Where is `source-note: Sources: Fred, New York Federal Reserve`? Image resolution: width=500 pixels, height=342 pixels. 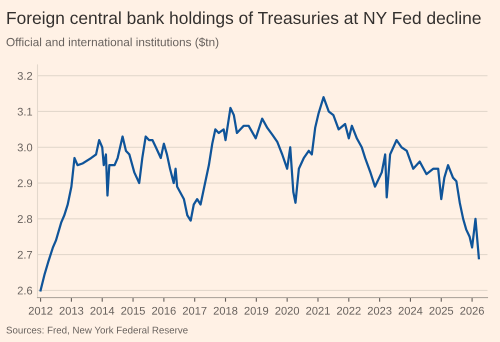 source-note: Sources: Fred, New York Federal Reserve is located at coordinates (97, 330).